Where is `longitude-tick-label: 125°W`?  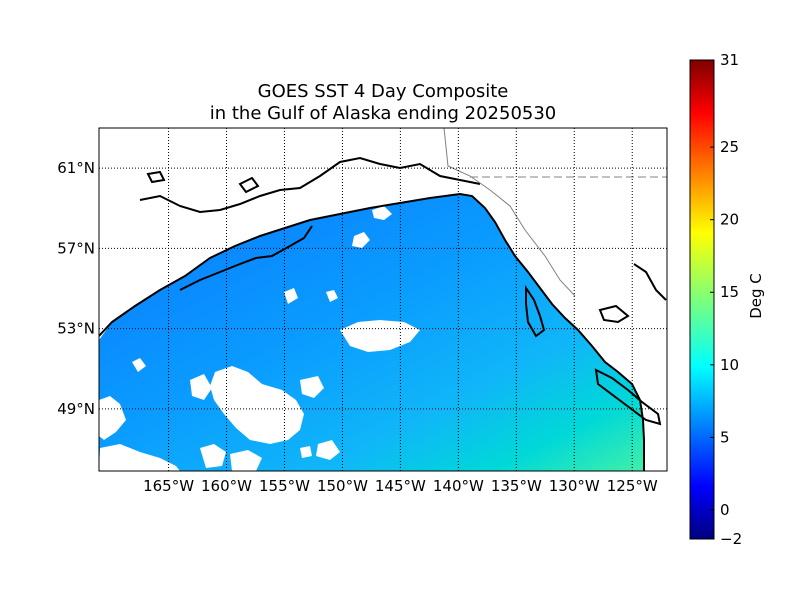 longitude-tick-label: 125°W is located at coordinates (632, 486).